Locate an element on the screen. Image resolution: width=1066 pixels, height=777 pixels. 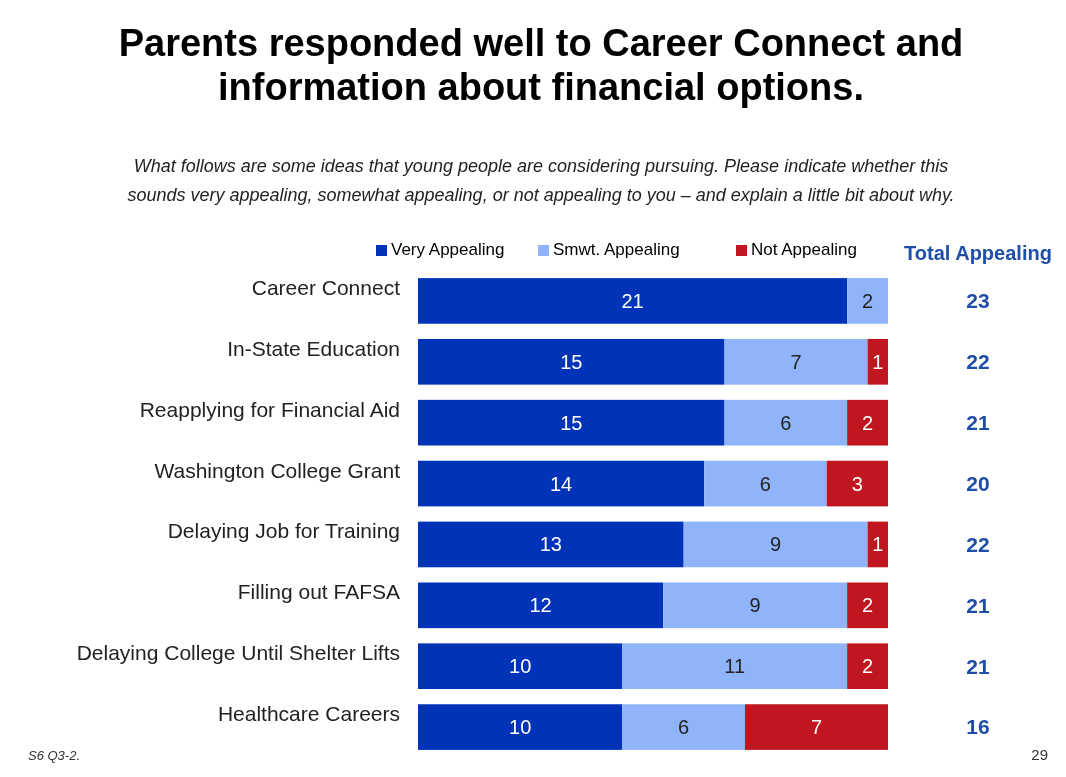
data-label: 21 is located at coordinates (632, 300).